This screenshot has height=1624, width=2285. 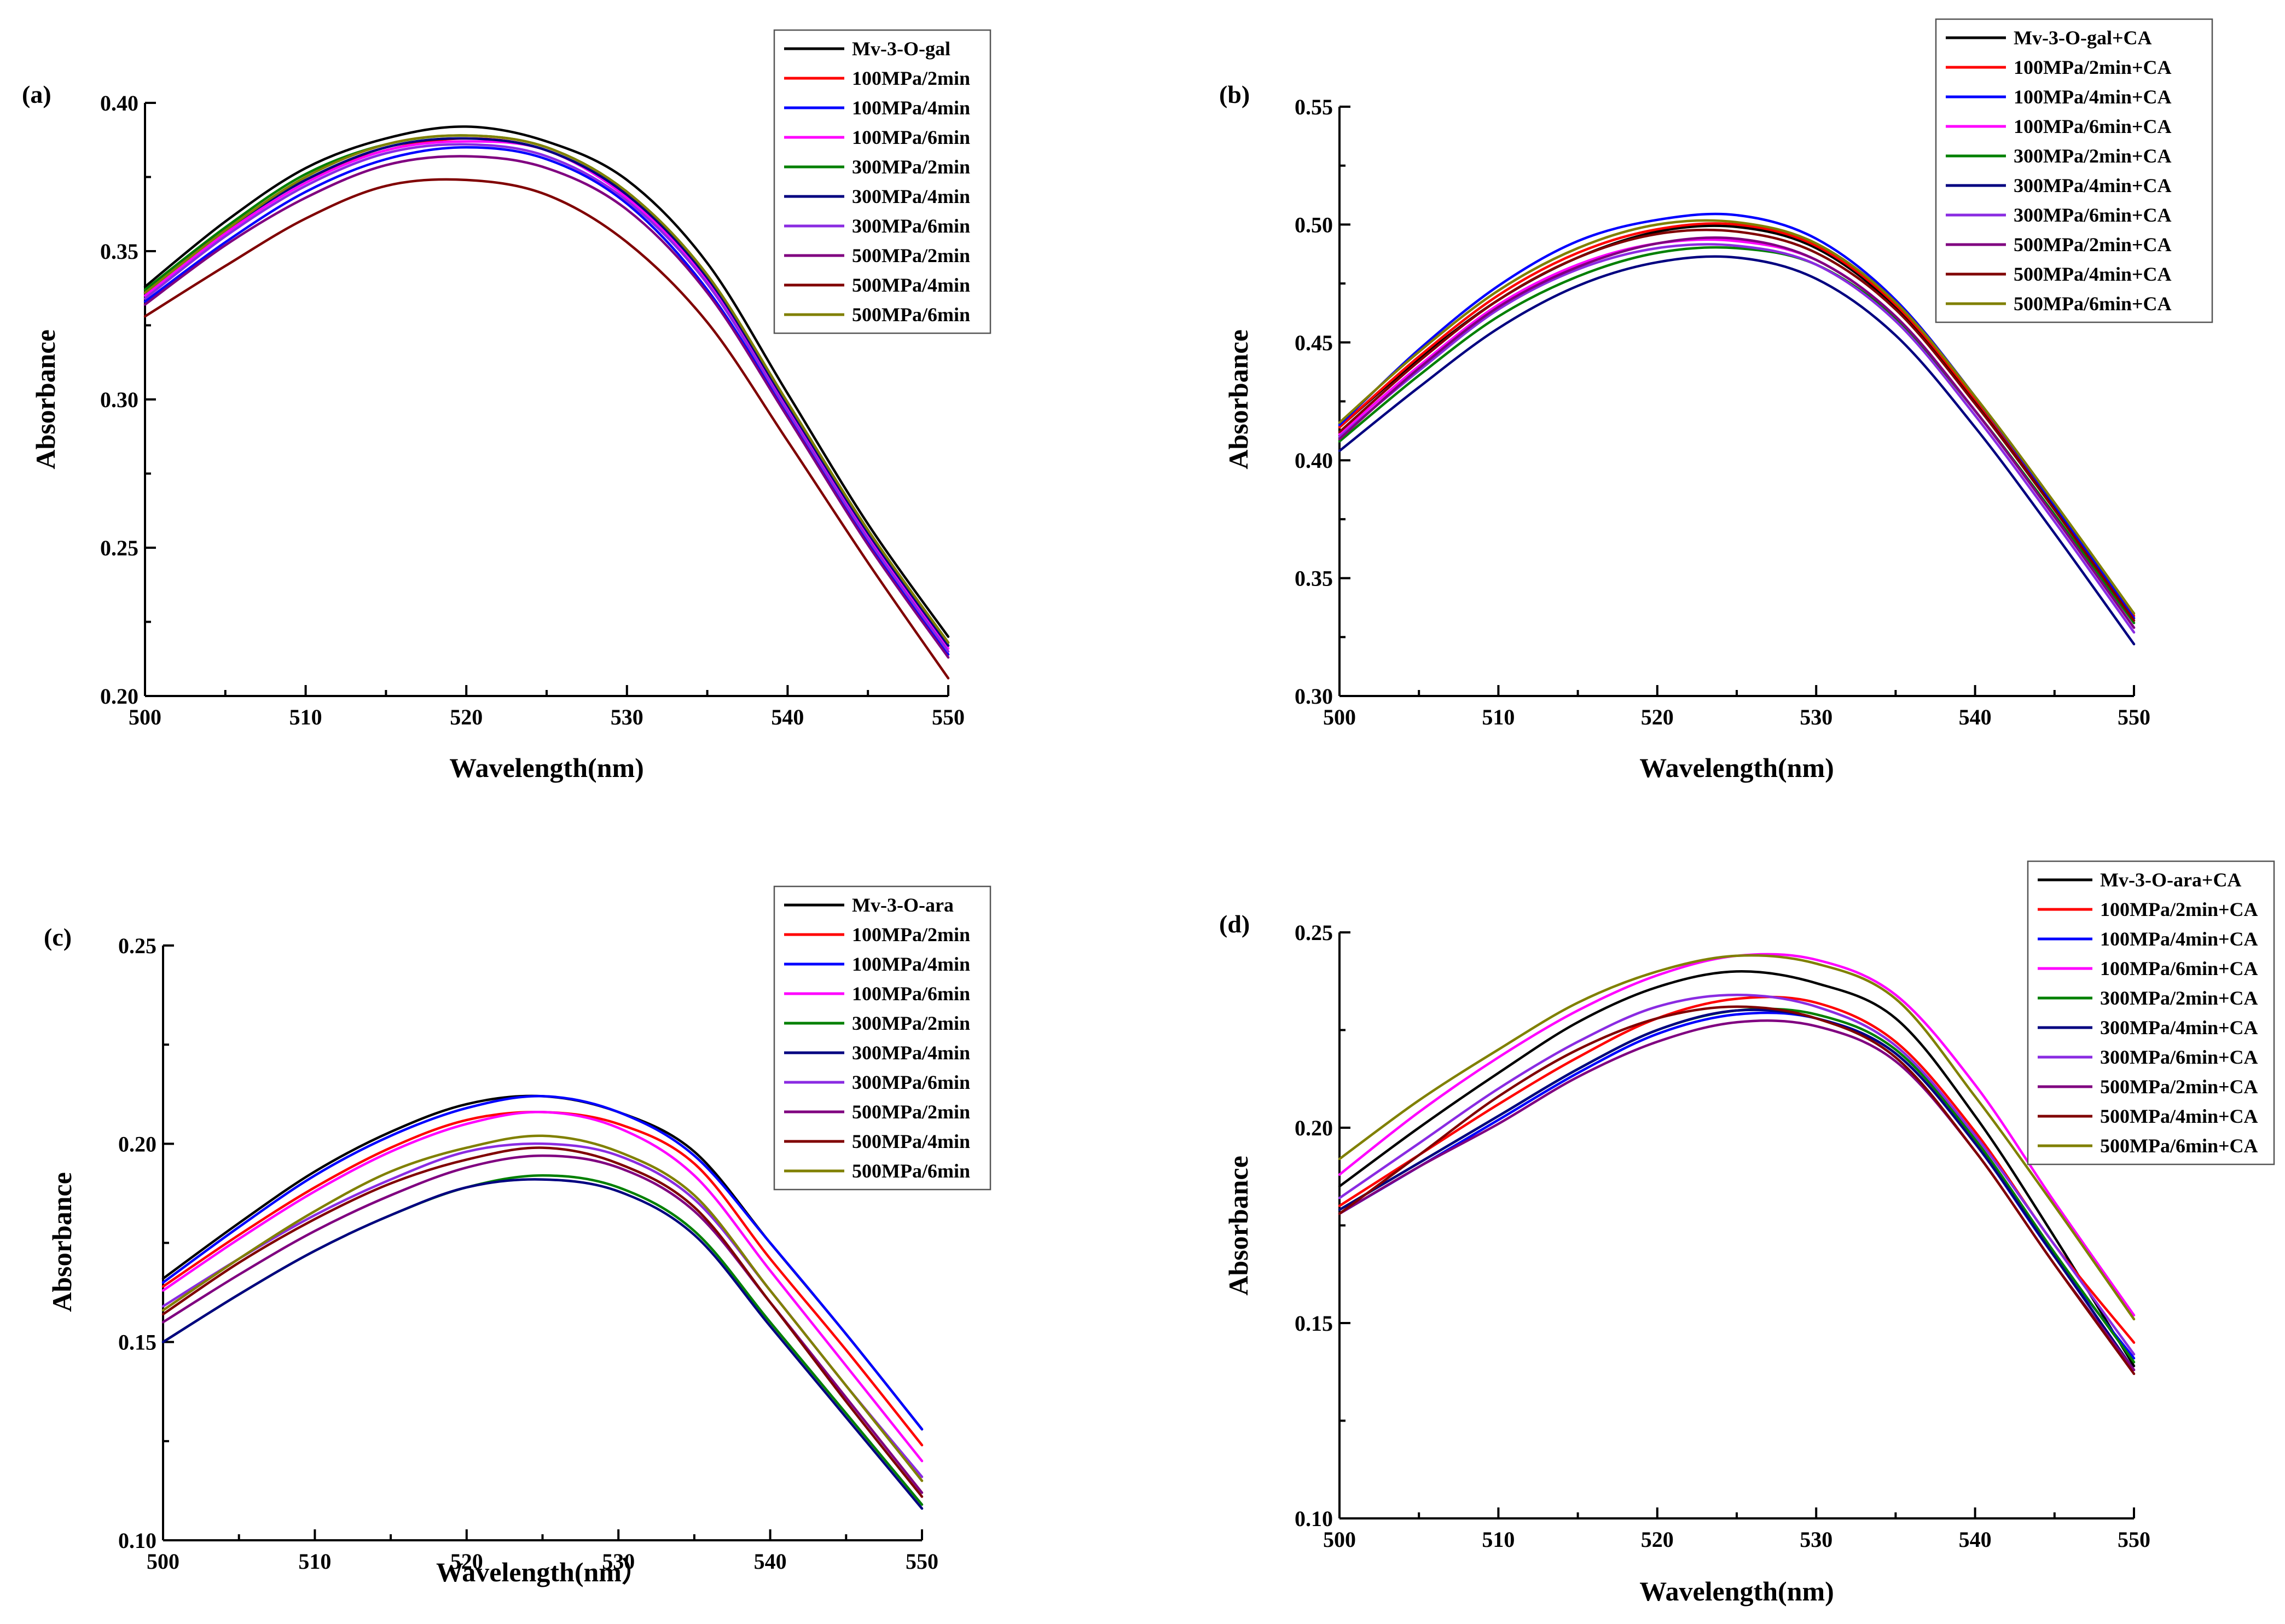 What do you see at coordinates (1314, 578) in the screenshot?
I see `y-tick-label: 0.35` at bounding box center [1314, 578].